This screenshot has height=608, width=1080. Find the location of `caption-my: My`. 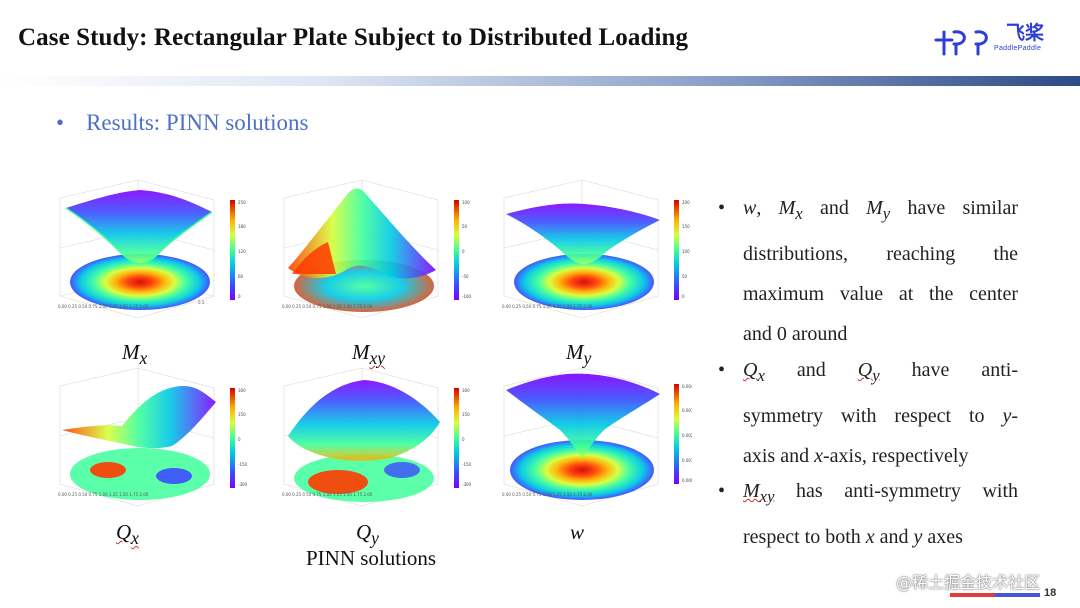

caption-my: My is located at coordinates (579, 354).